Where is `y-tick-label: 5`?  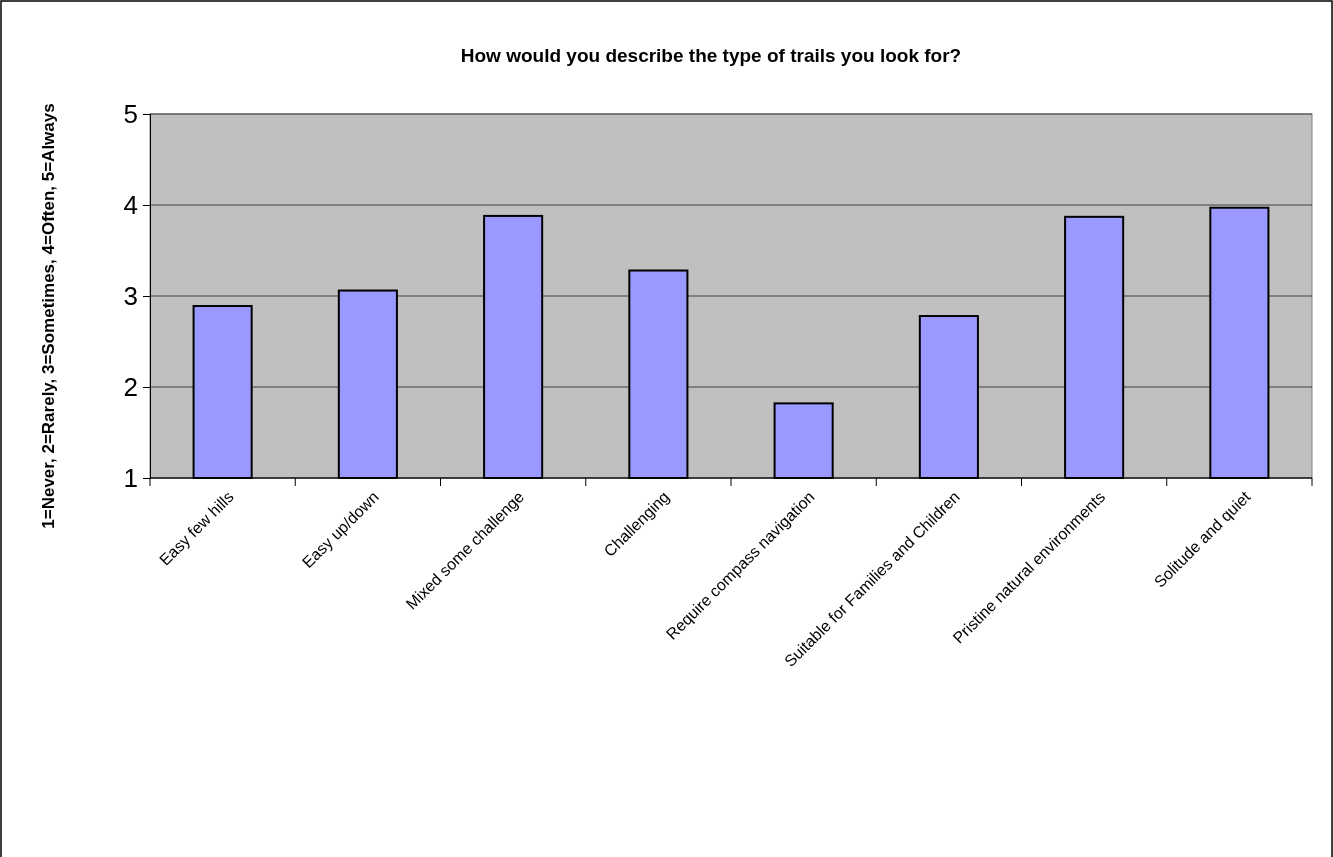 y-tick-label: 5 is located at coordinates (130, 113).